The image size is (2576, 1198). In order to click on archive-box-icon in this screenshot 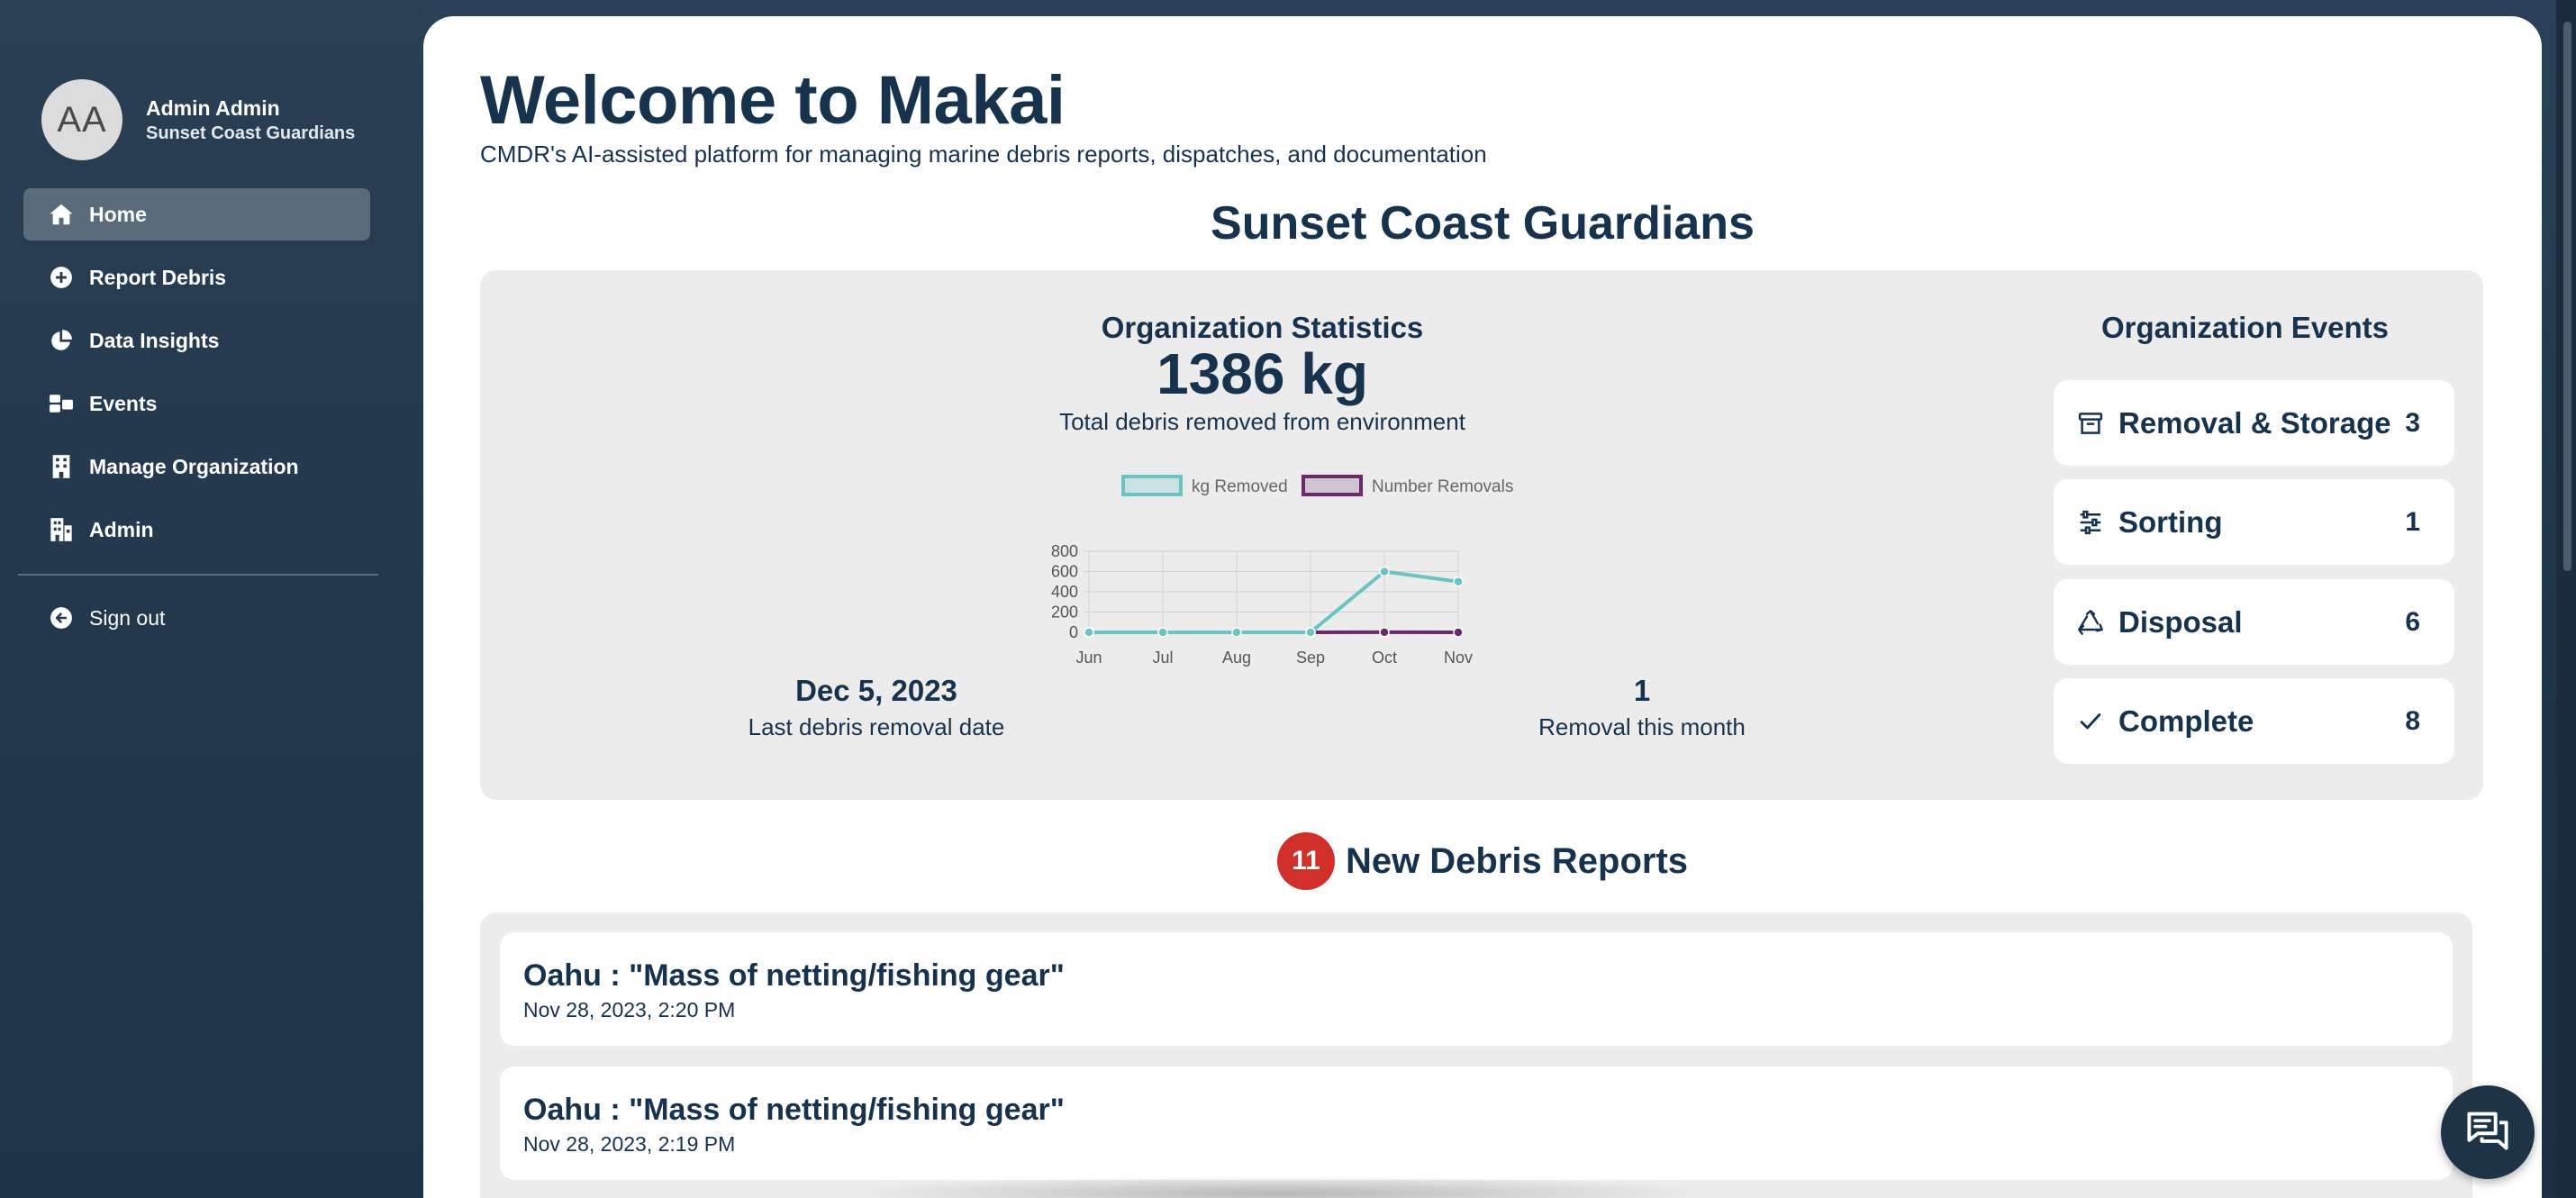, I will do `click(2091, 423)`.